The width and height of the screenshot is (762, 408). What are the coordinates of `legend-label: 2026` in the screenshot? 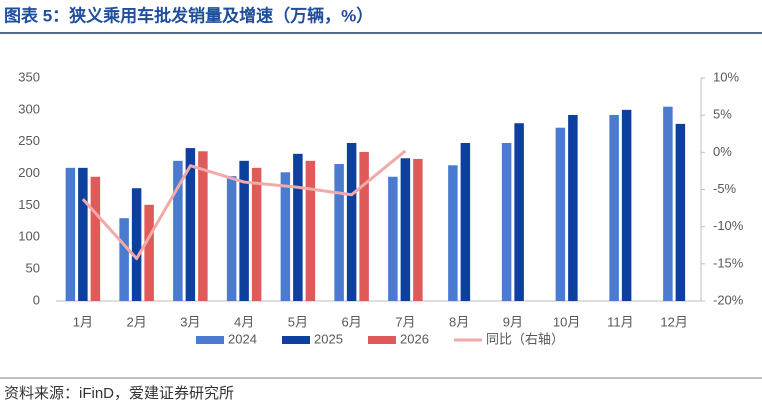 It's located at (414, 338).